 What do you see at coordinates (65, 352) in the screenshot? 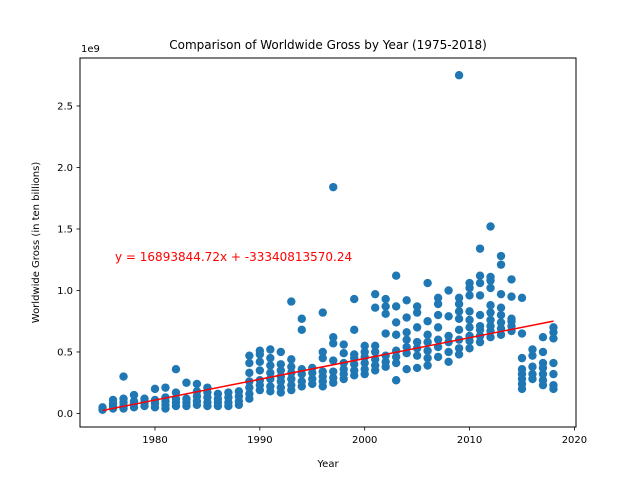
I see `y-tick-label: 0.5` at bounding box center [65, 352].